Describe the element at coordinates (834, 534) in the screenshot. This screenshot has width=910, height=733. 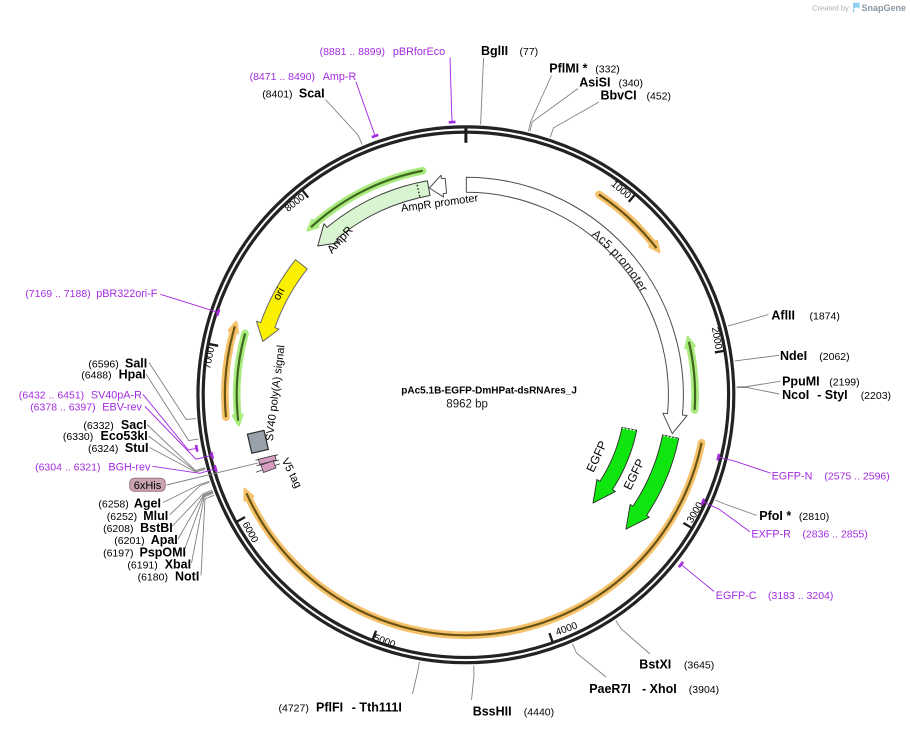
I see `svg-text: (2836 .. 2855)` at that location.